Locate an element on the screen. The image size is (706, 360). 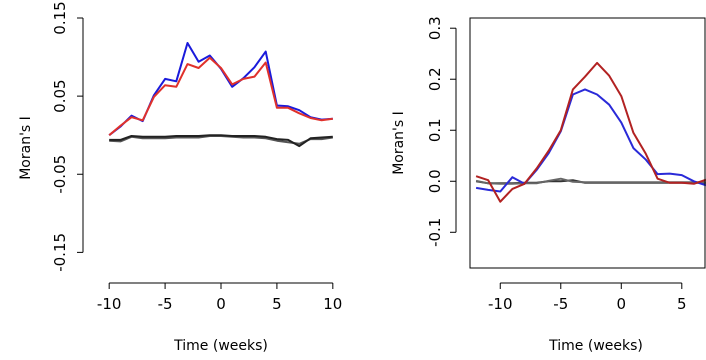
left-x-tick-label: -5 is located at coordinates (165, 304).